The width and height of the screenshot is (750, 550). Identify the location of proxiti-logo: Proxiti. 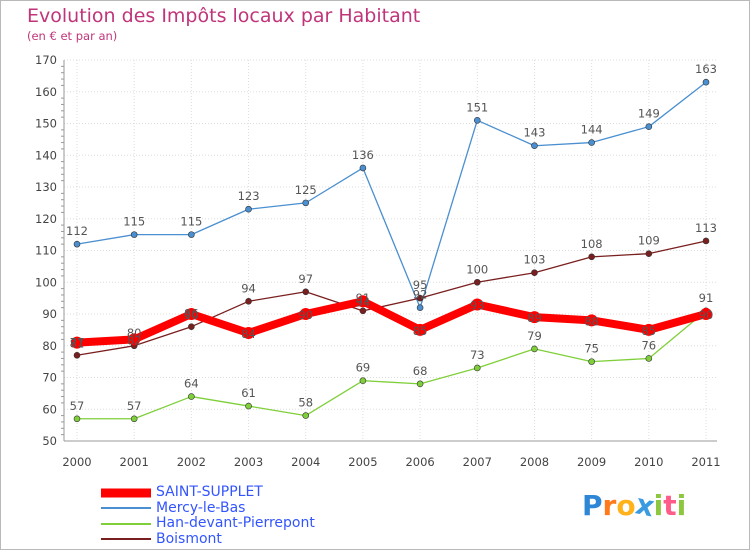
(634, 505).